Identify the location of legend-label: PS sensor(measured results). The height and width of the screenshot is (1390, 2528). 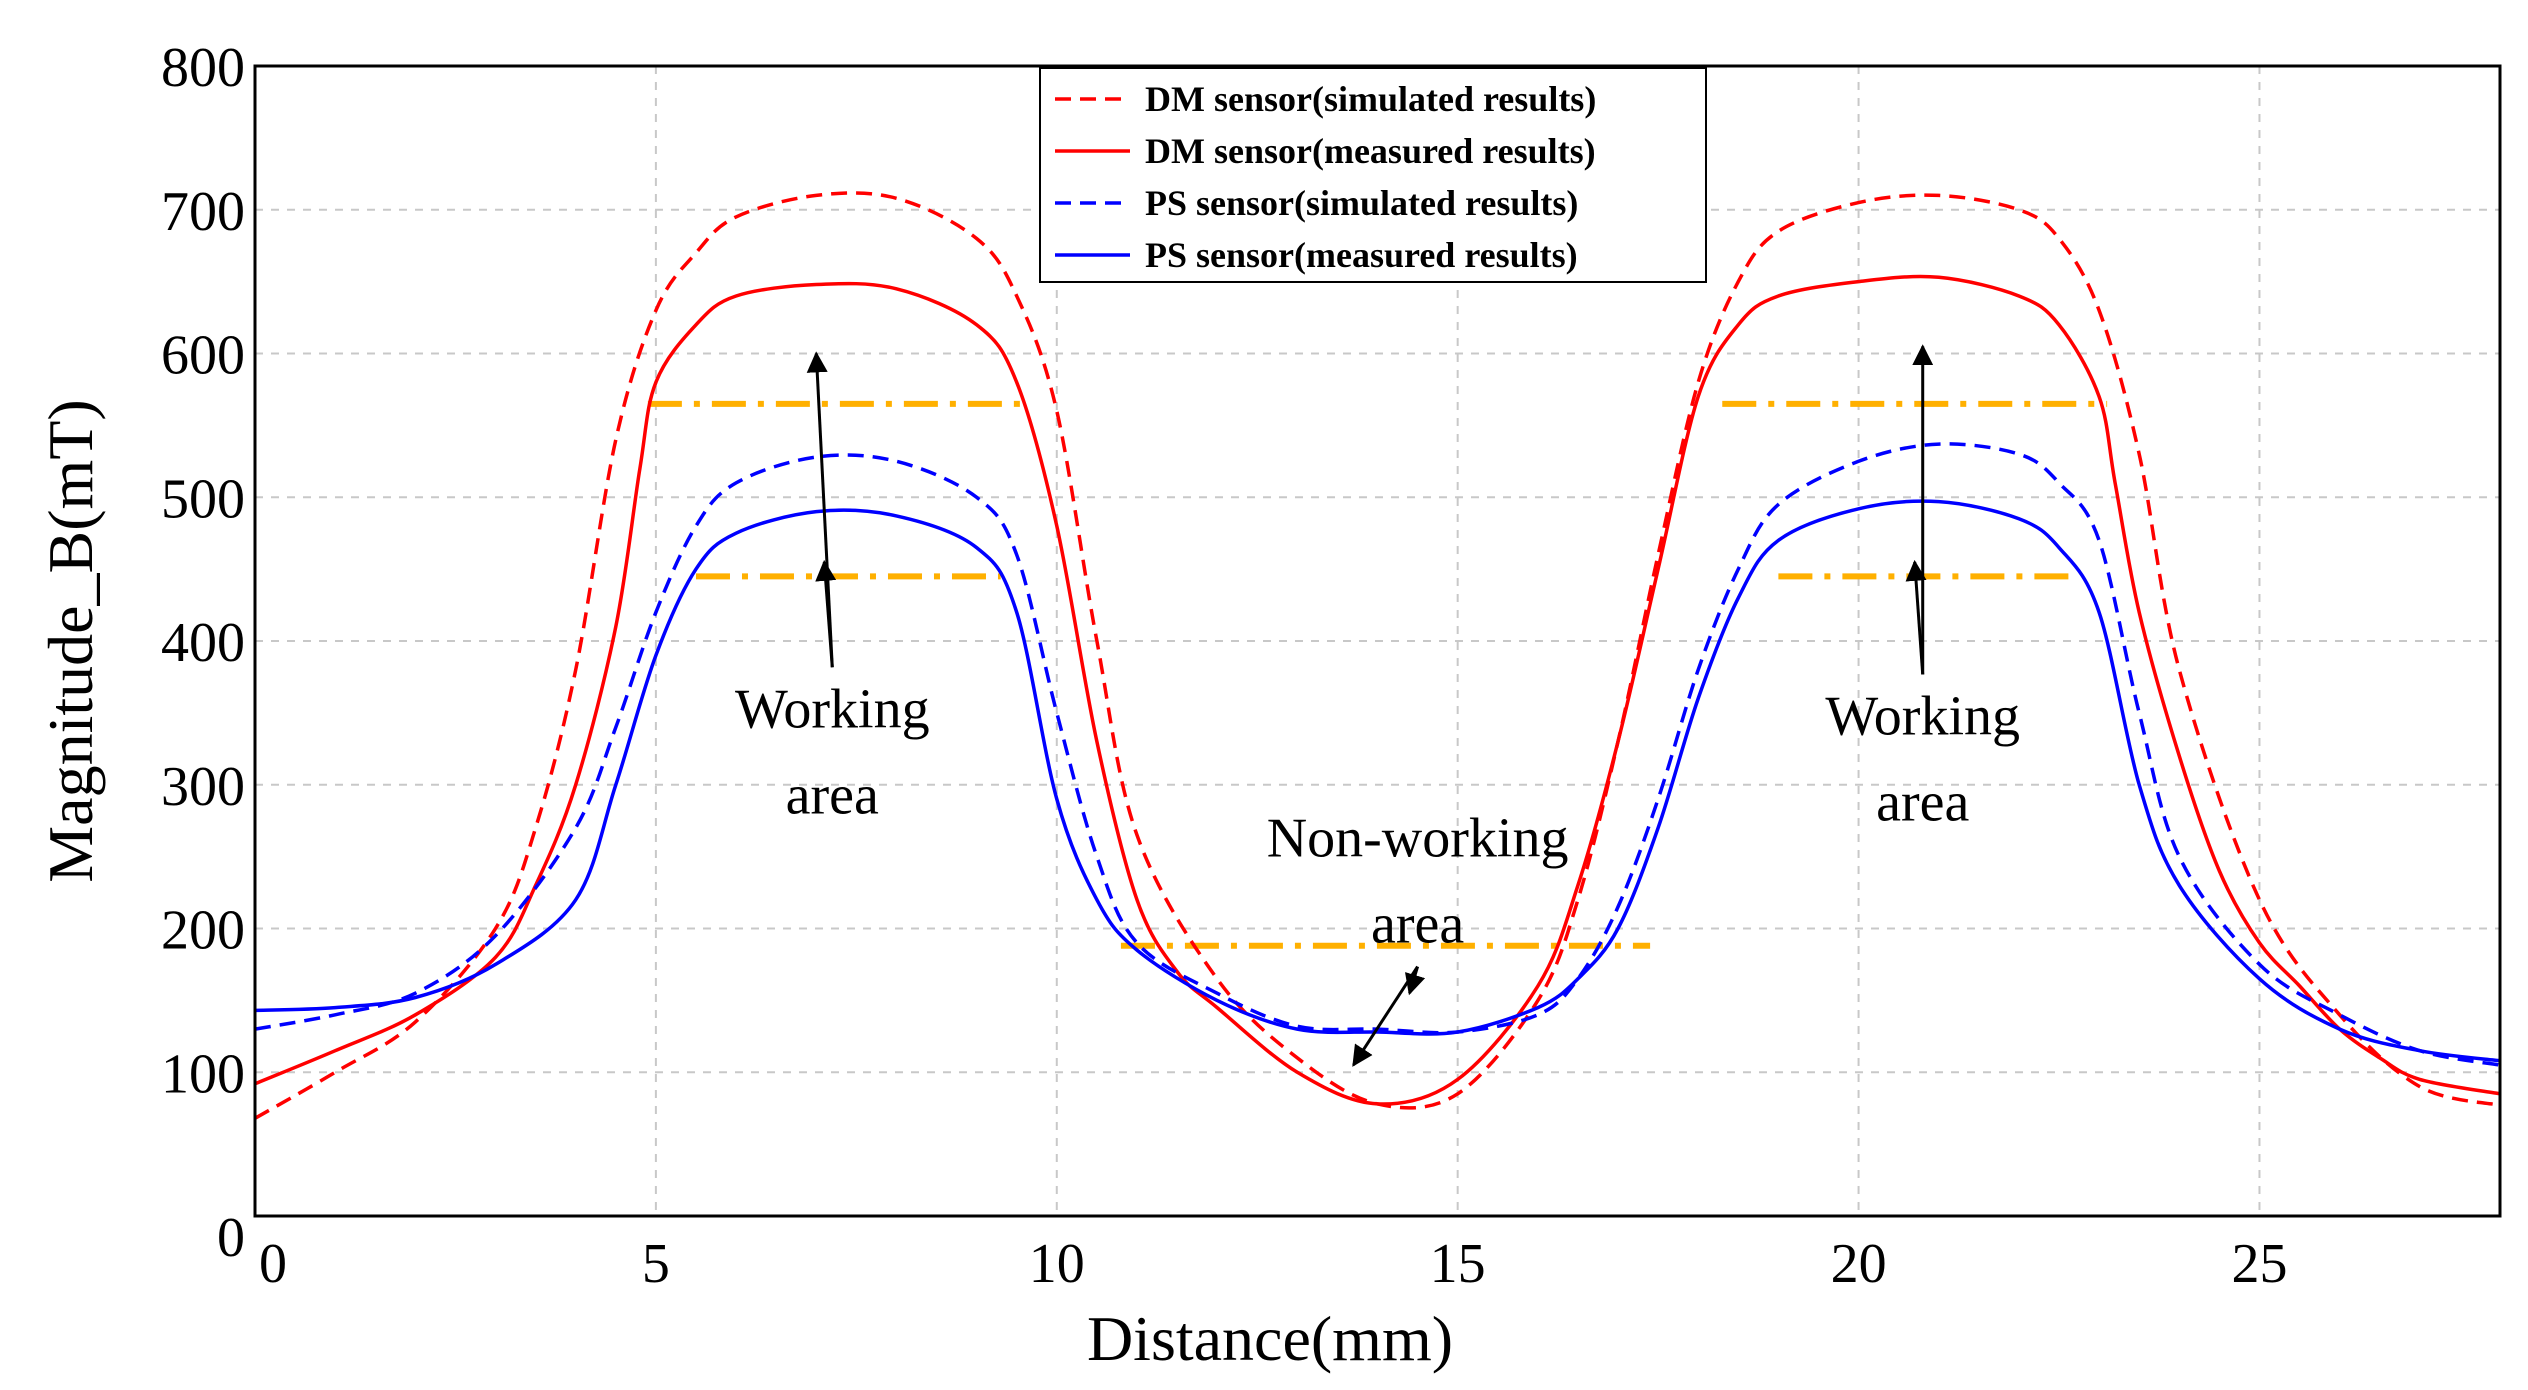
(1361, 255).